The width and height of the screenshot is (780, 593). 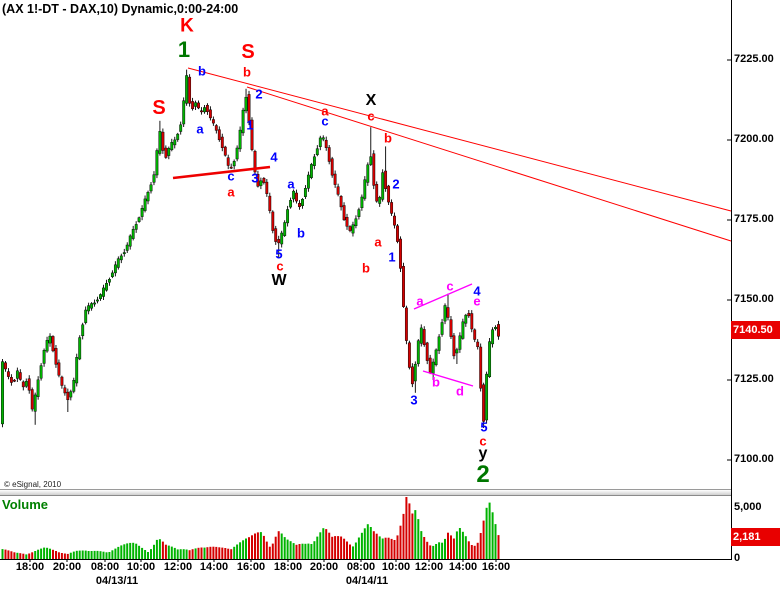 I want to click on date-label: 04/13/11, so click(x=117, y=581).